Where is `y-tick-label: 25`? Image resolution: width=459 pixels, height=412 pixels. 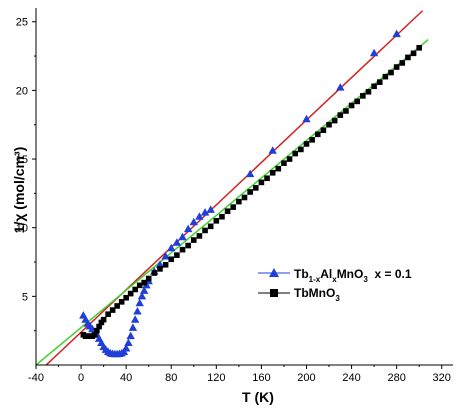
y-tick-label: 25 is located at coordinates (22, 23).